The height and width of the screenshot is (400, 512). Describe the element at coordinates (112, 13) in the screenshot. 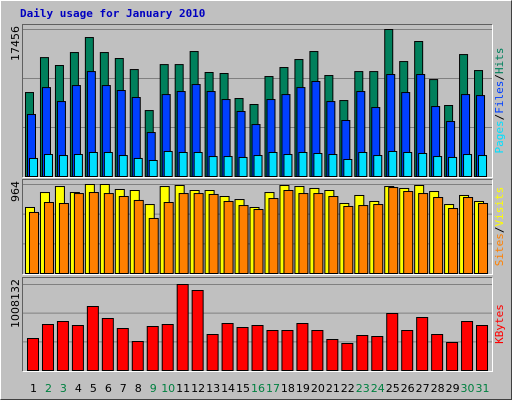

I see `chart-title: Daily usage for January 2010` at that location.